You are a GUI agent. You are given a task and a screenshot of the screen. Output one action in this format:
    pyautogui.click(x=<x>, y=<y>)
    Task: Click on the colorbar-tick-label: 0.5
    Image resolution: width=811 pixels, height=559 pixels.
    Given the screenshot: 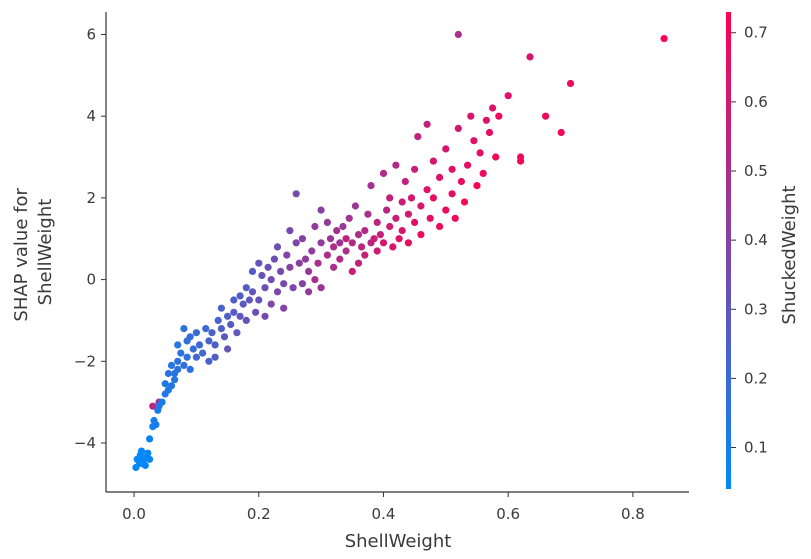 What is the action you would take?
    pyautogui.click(x=756, y=171)
    